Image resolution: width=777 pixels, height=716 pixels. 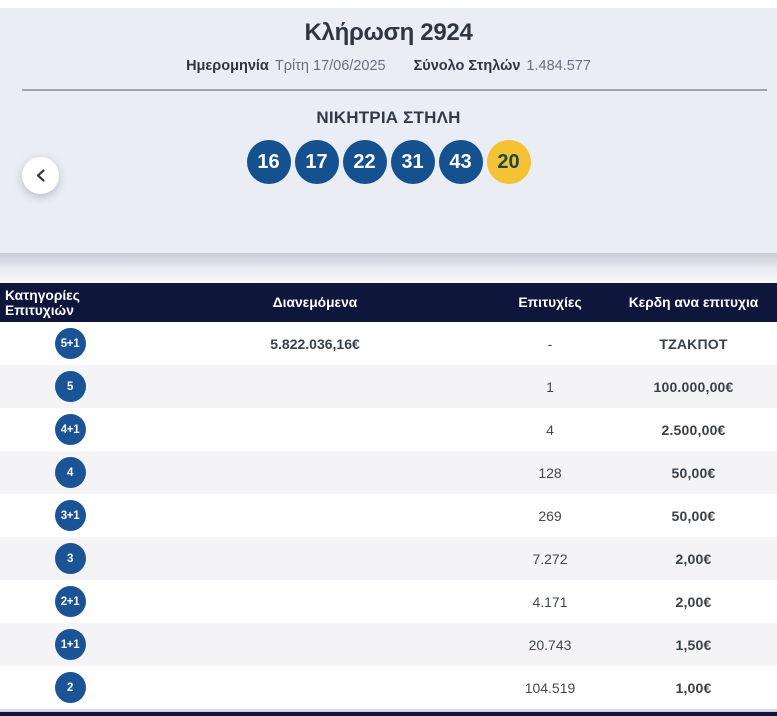 I want to click on prize-cell: 100.000,00€, so click(x=693, y=386).